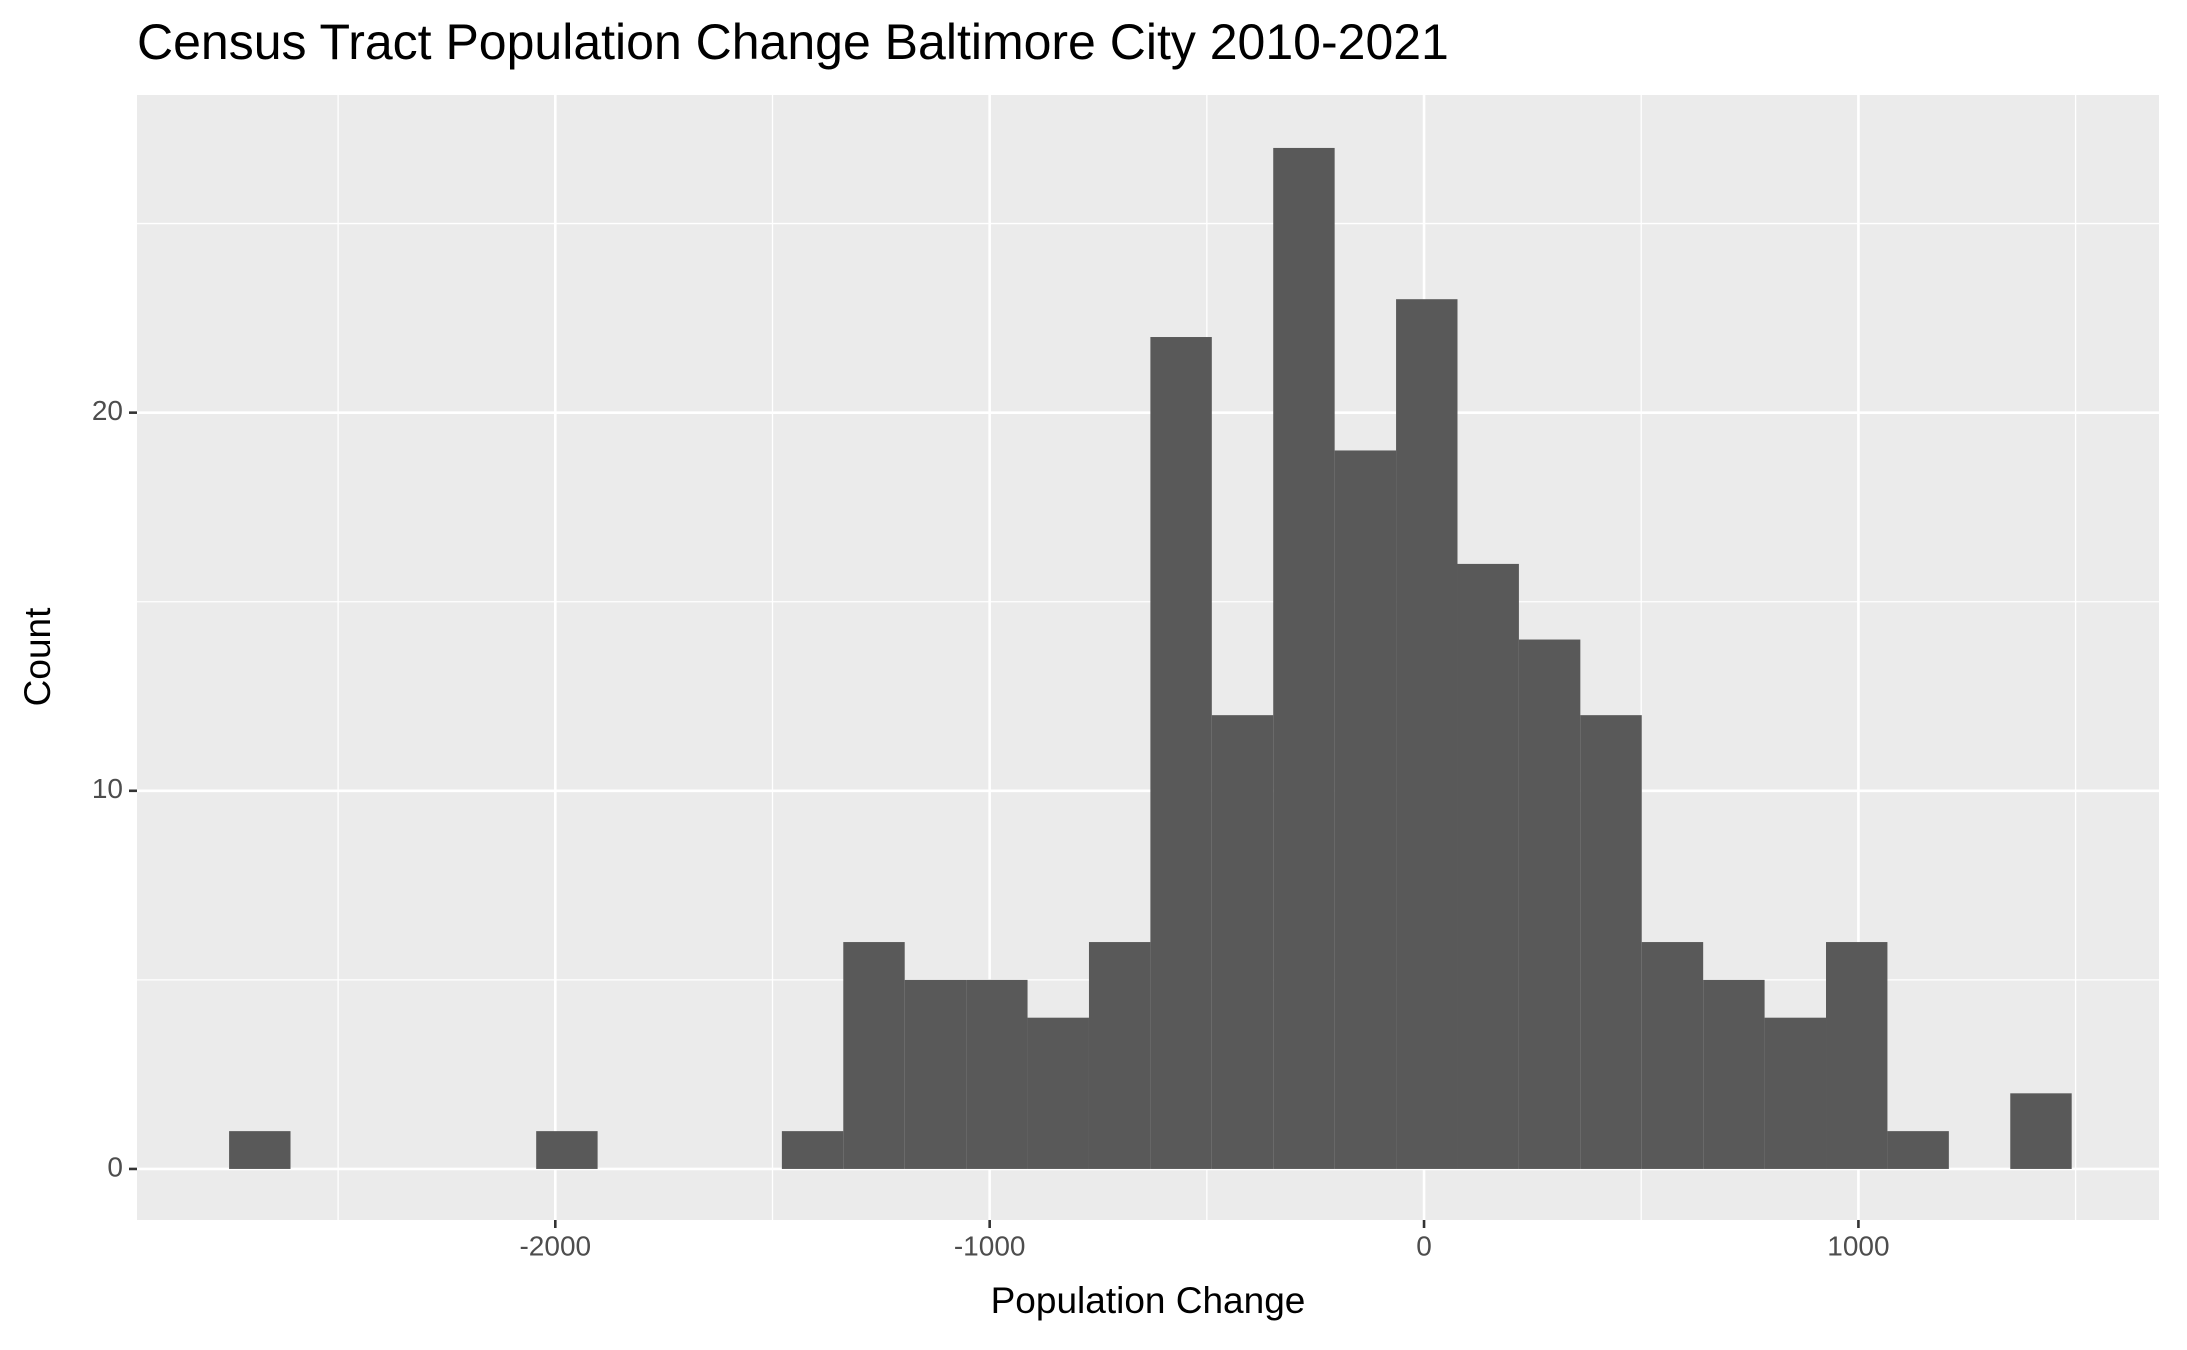  Describe the element at coordinates (555, 1245) in the screenshot. I see `x-tick-label: -2000` at that location.